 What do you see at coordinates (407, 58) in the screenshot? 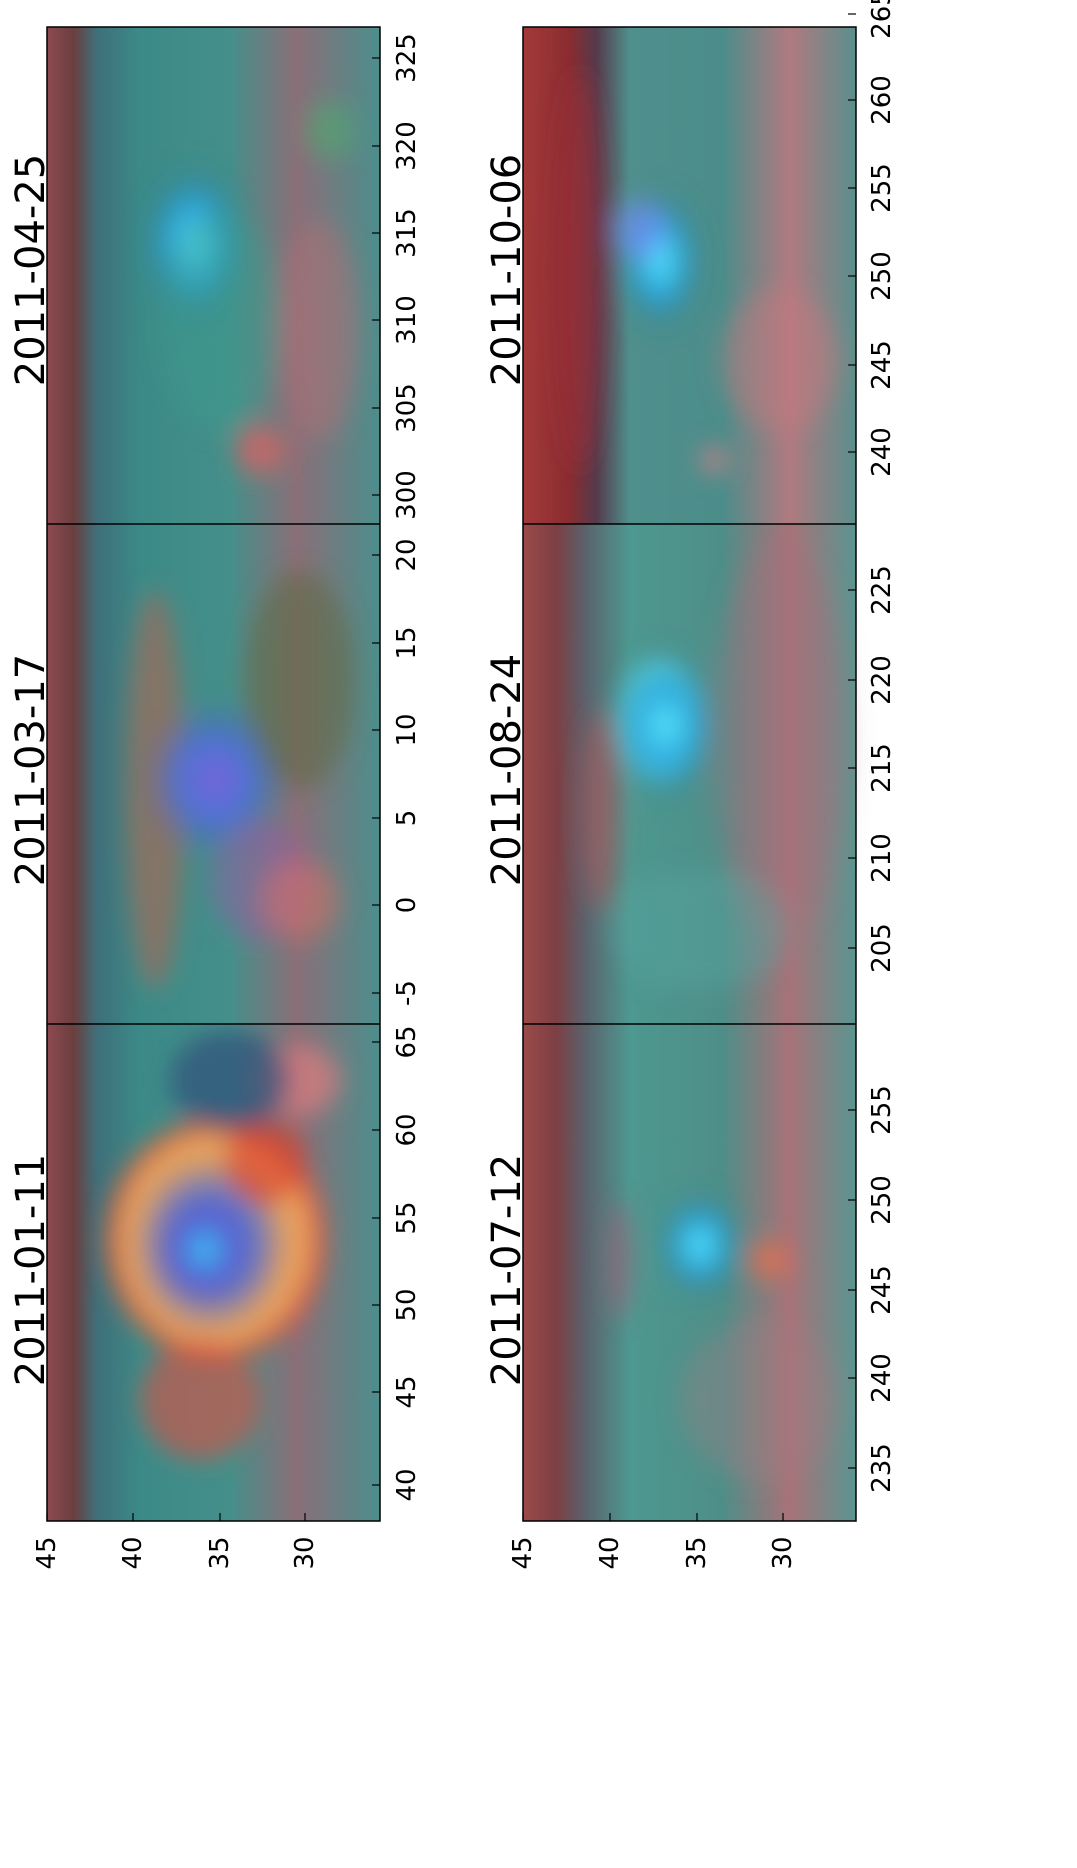
I see `longitude-tick-label: 325` at bounding box center [407, 58].